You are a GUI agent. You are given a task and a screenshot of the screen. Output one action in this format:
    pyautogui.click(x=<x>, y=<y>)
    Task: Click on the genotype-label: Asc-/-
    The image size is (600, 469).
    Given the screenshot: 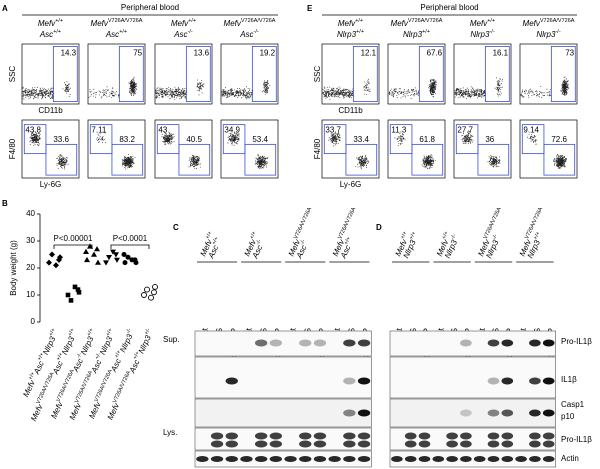 What is the action you would take?
    pyautogui.click(x=183, y=34)
    